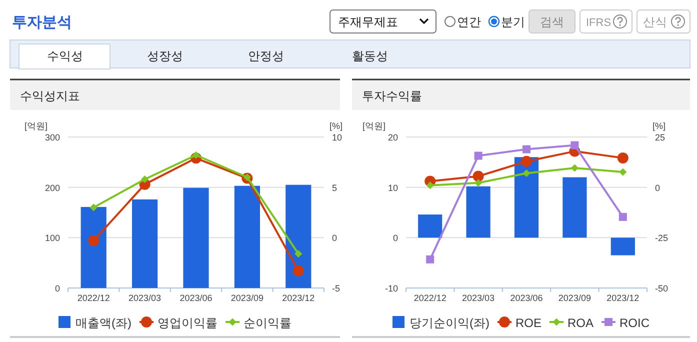 The width and height of the screenshot is (697, 342). What do you see at coordinates (552, 22) in the screenshot?
I see `text: 검색` at bounding box center [552, 22].